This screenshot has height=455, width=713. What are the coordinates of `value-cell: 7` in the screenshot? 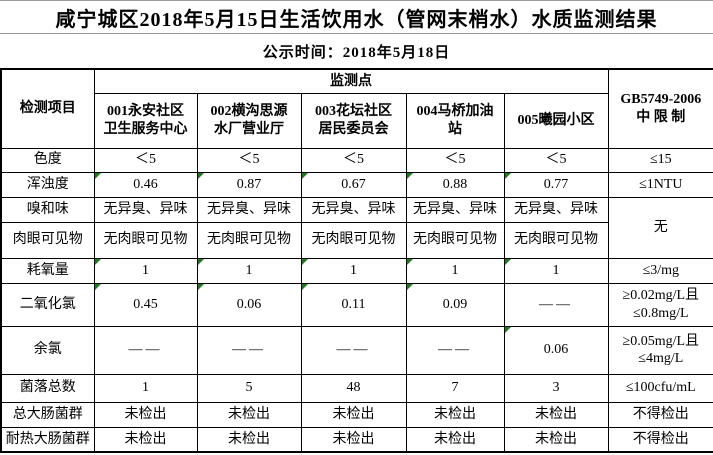 It's located at (455, 388).